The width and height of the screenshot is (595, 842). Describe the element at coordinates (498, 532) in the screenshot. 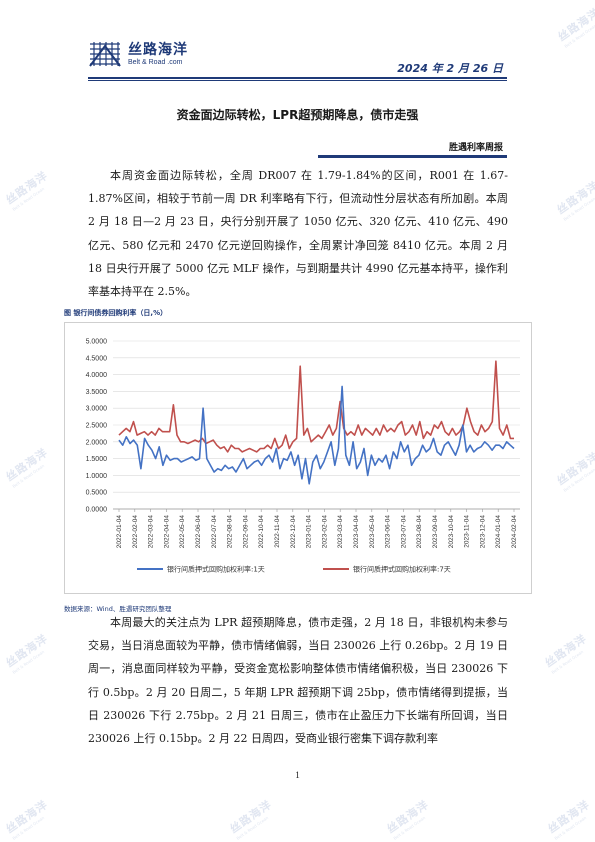

I see `x-tick-label: 2024-01-04` at that location.